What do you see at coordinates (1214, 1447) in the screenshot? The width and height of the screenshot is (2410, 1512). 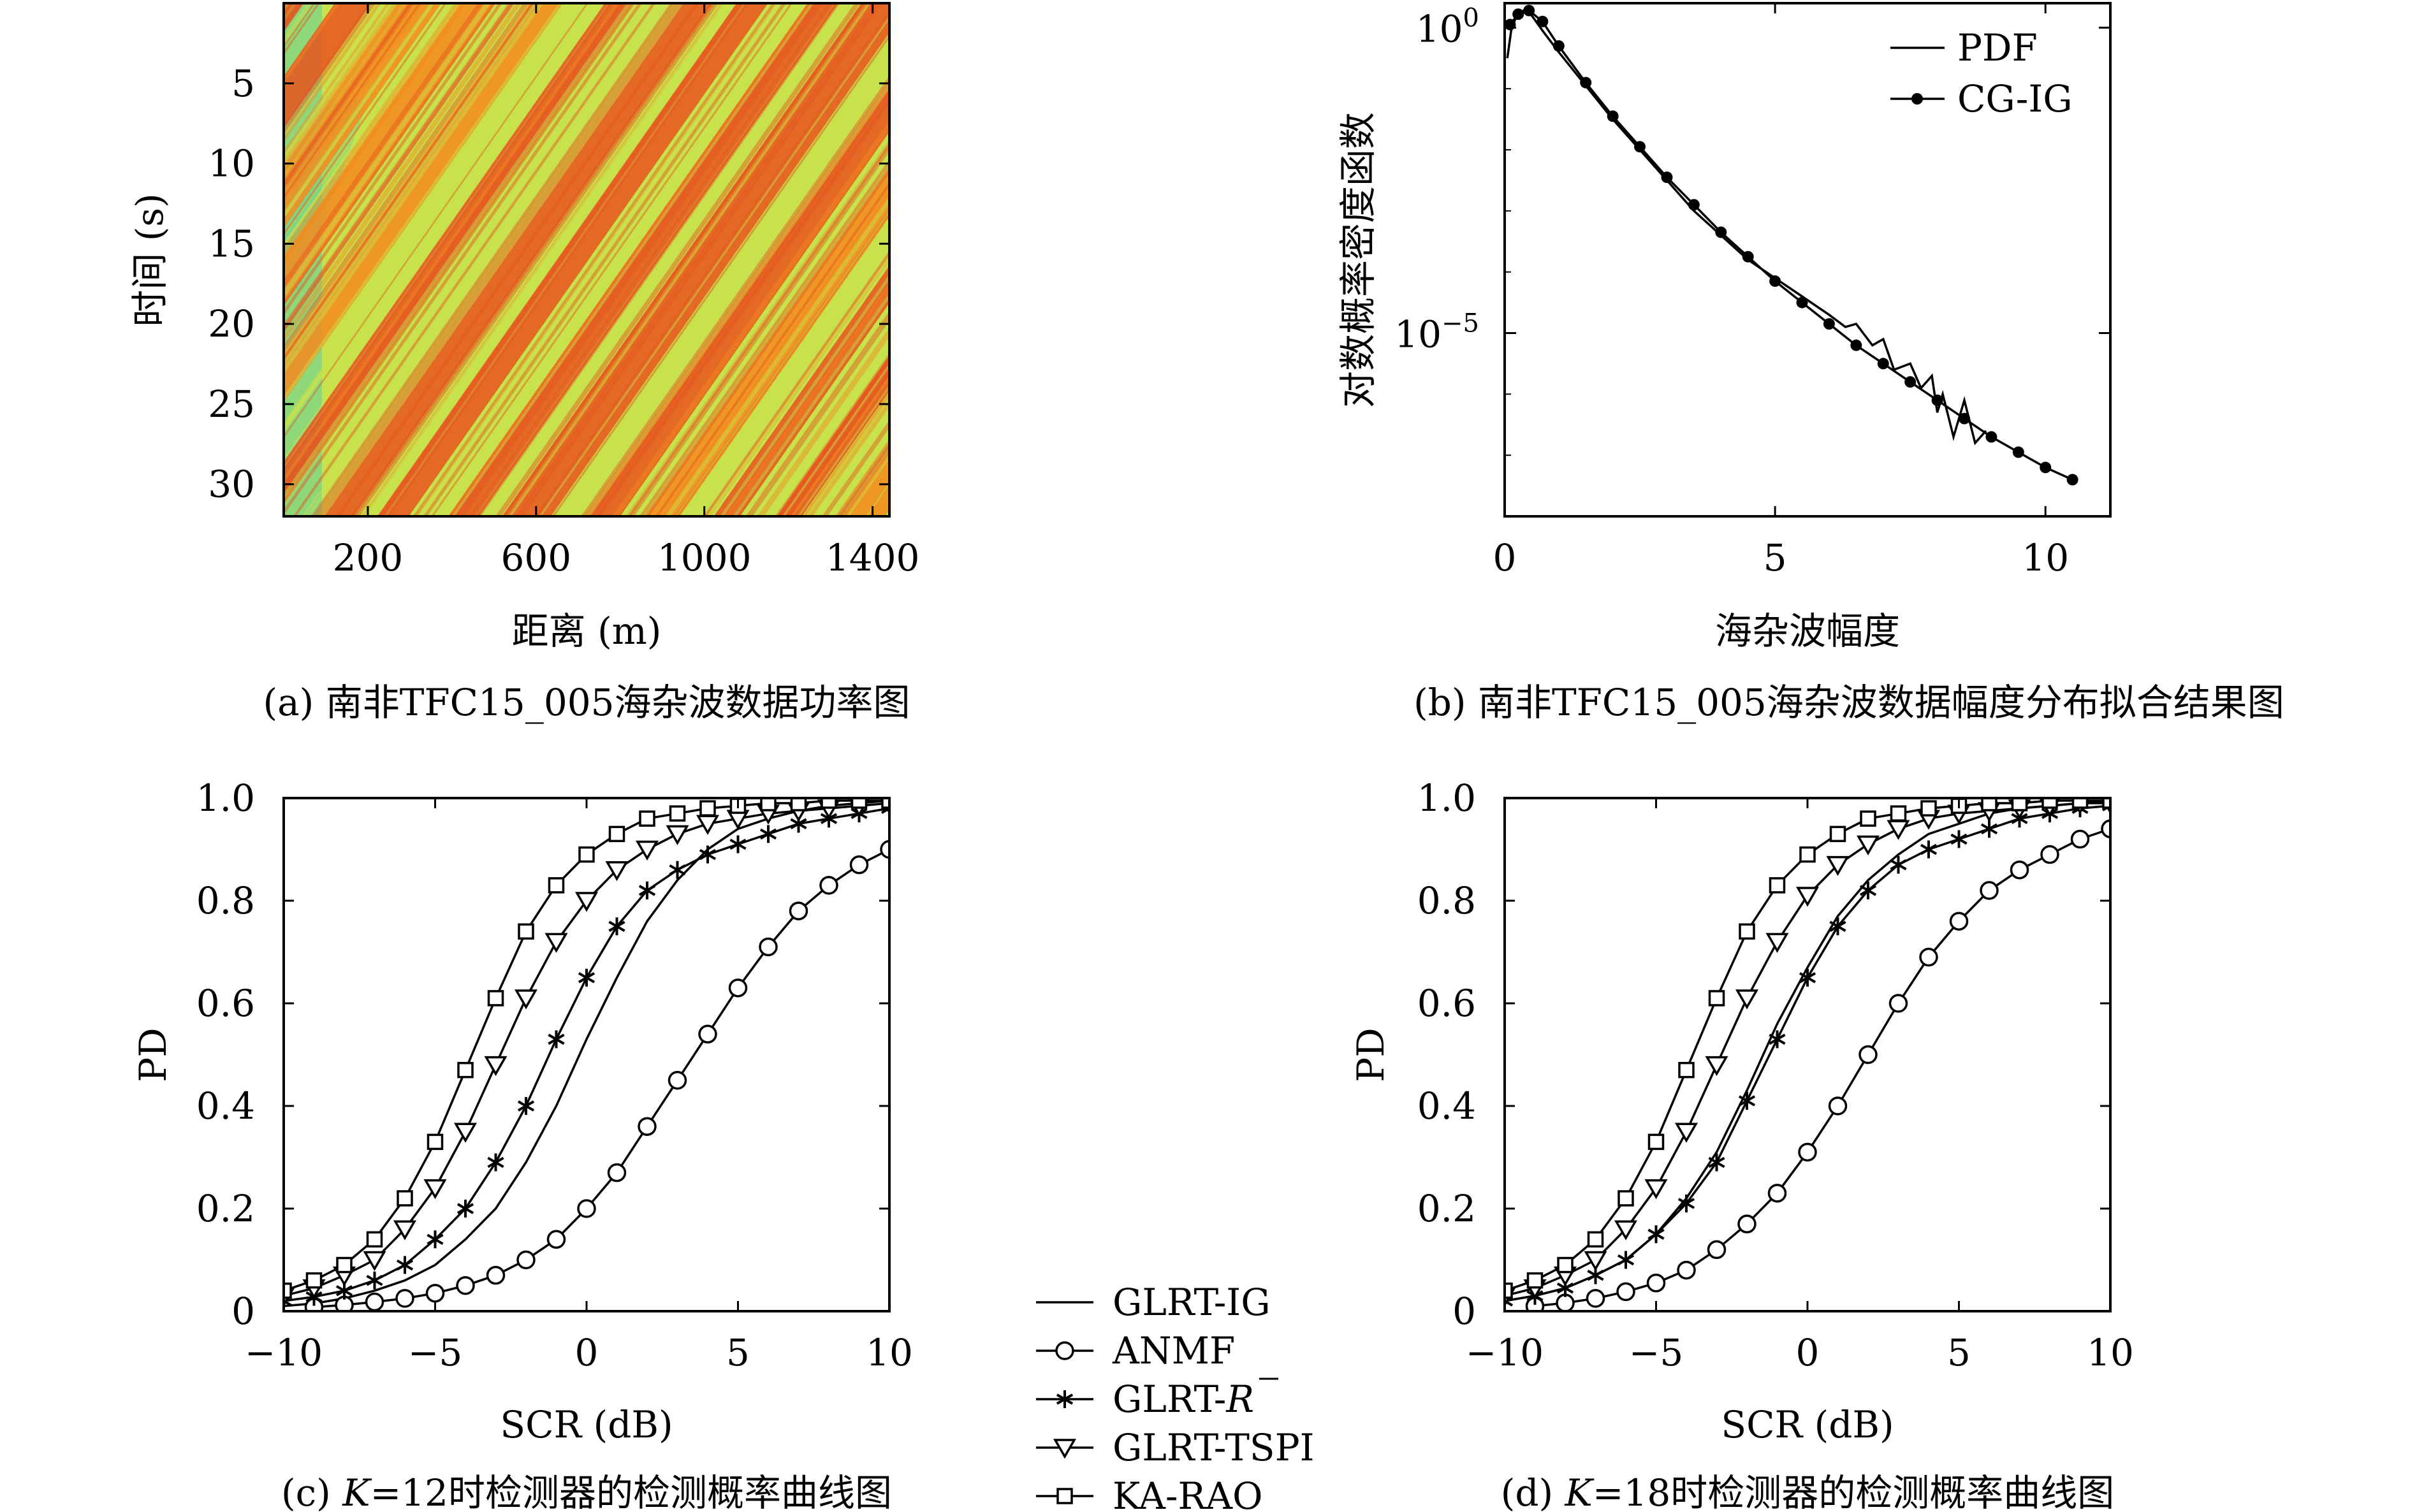 I see `legend-label-glrt-tspi: GLRT-TSPI` at bounding box center [1214, 1447].